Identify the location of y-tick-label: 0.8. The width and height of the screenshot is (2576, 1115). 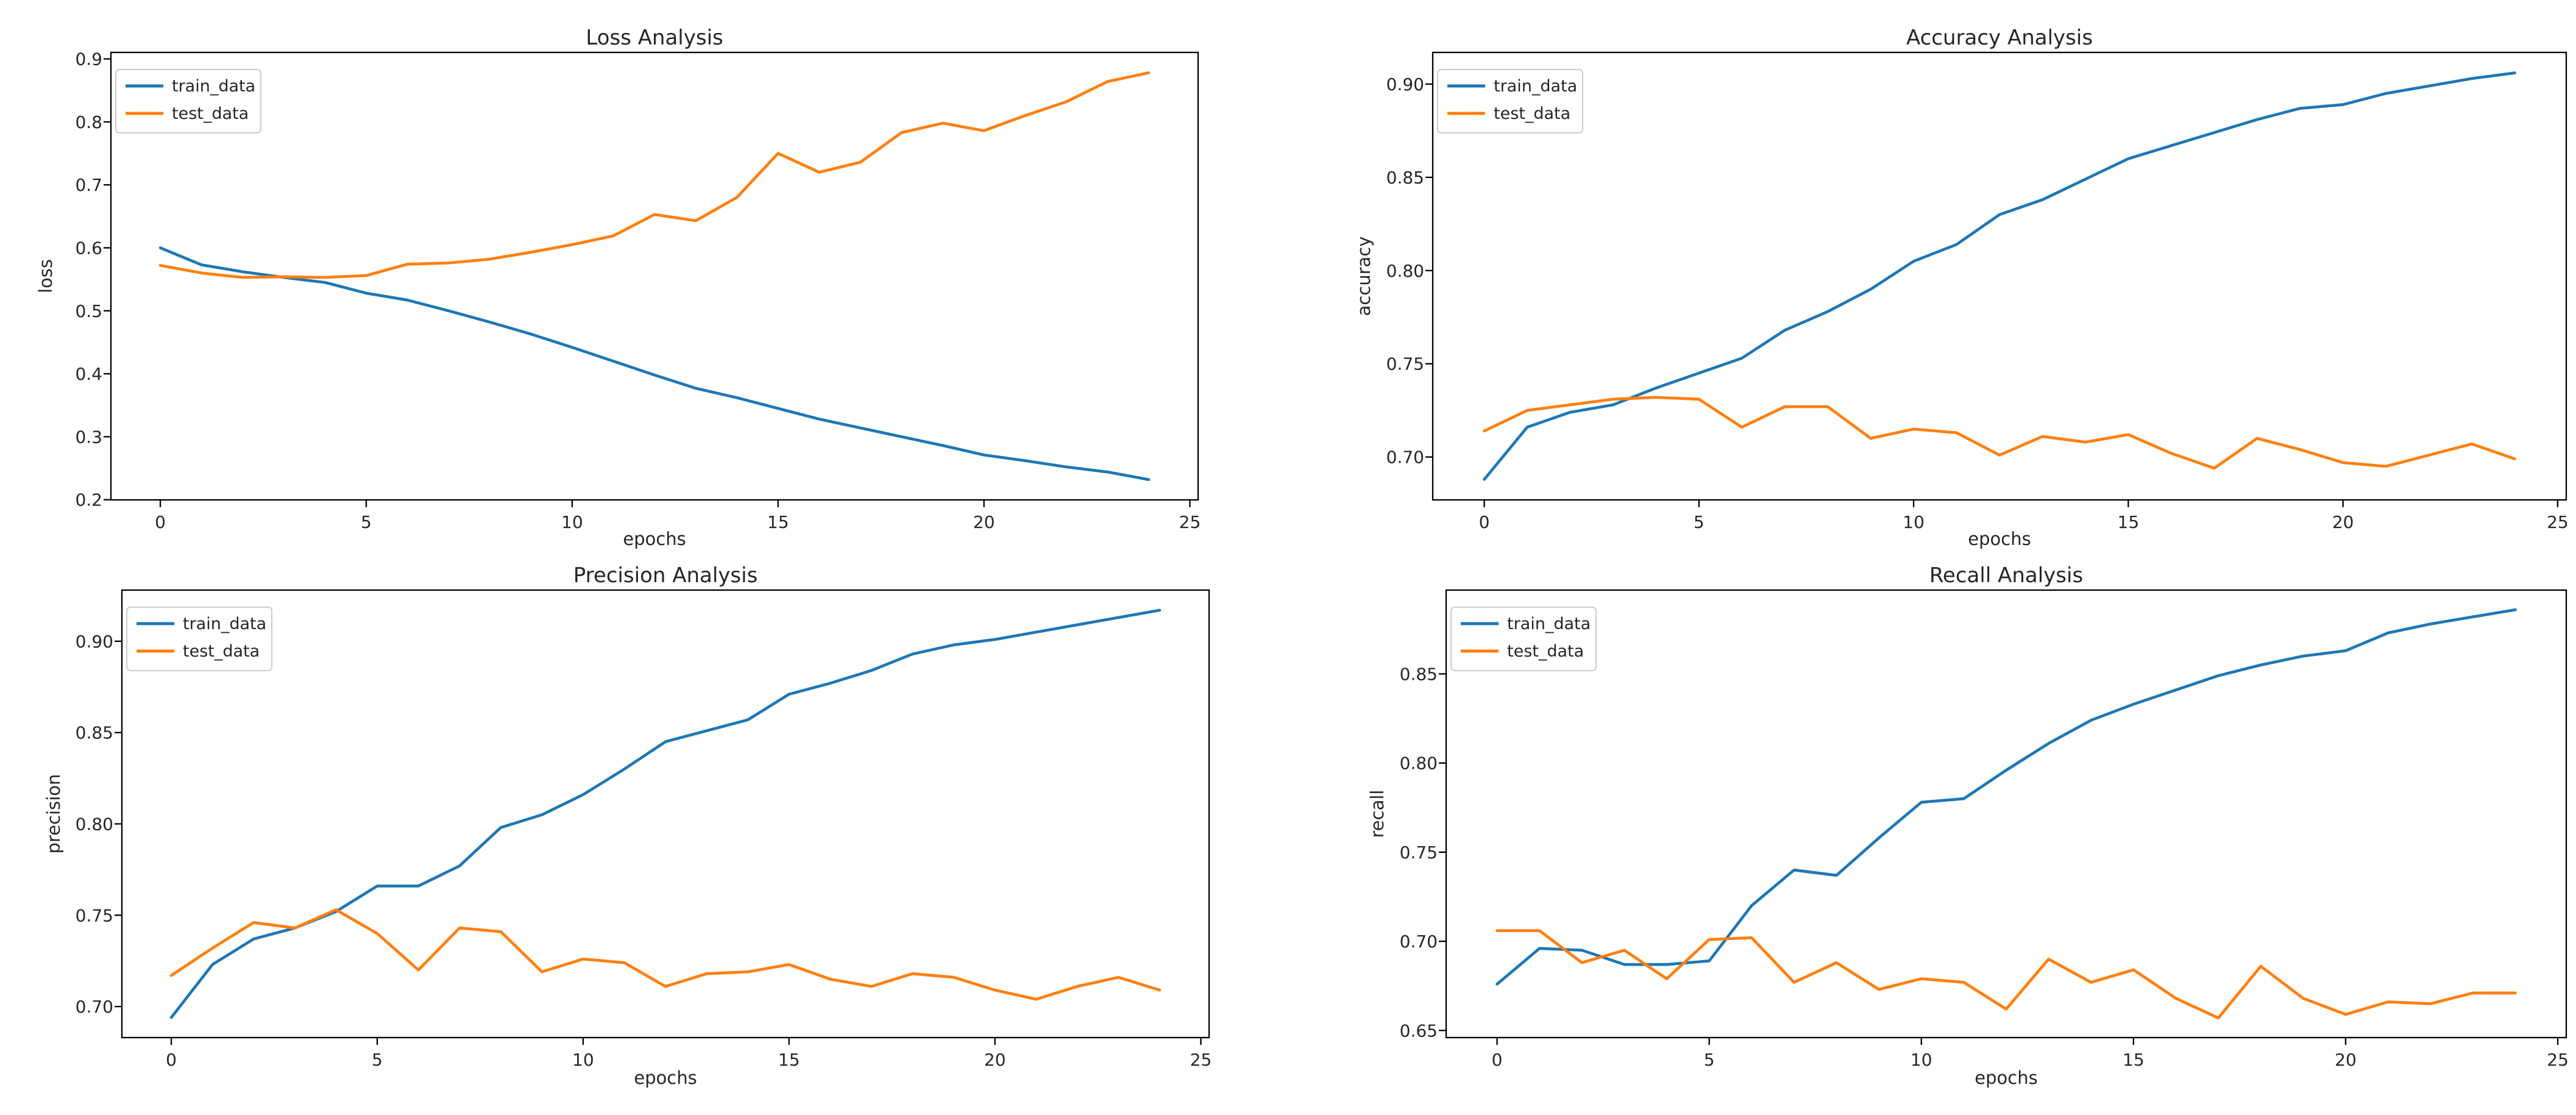
(89, 122).